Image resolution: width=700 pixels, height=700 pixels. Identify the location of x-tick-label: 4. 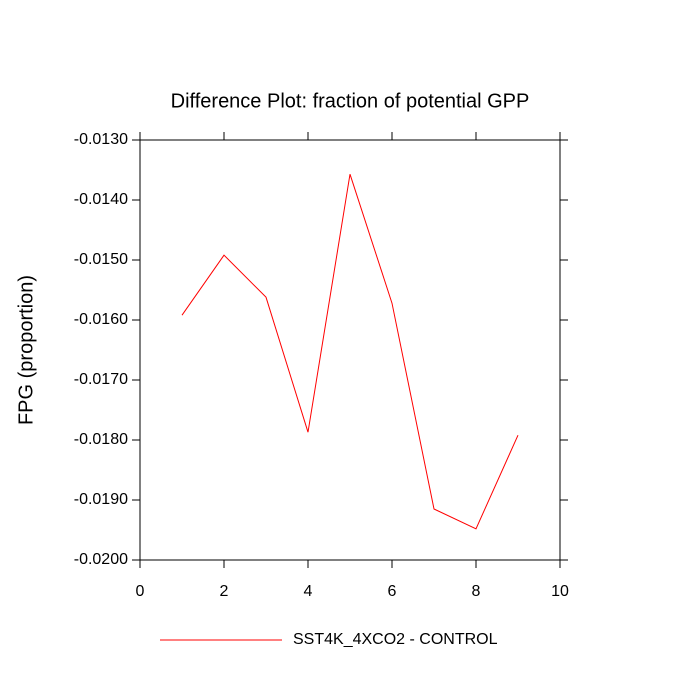
(308, 591).